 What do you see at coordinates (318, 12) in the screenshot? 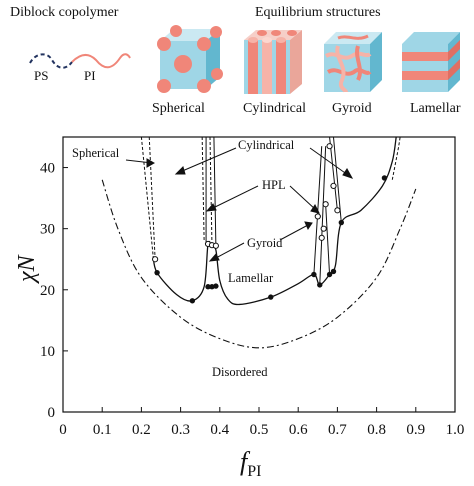
I see `equilibrium-title: Equilibrium structures` at bounding box center [318, 12].